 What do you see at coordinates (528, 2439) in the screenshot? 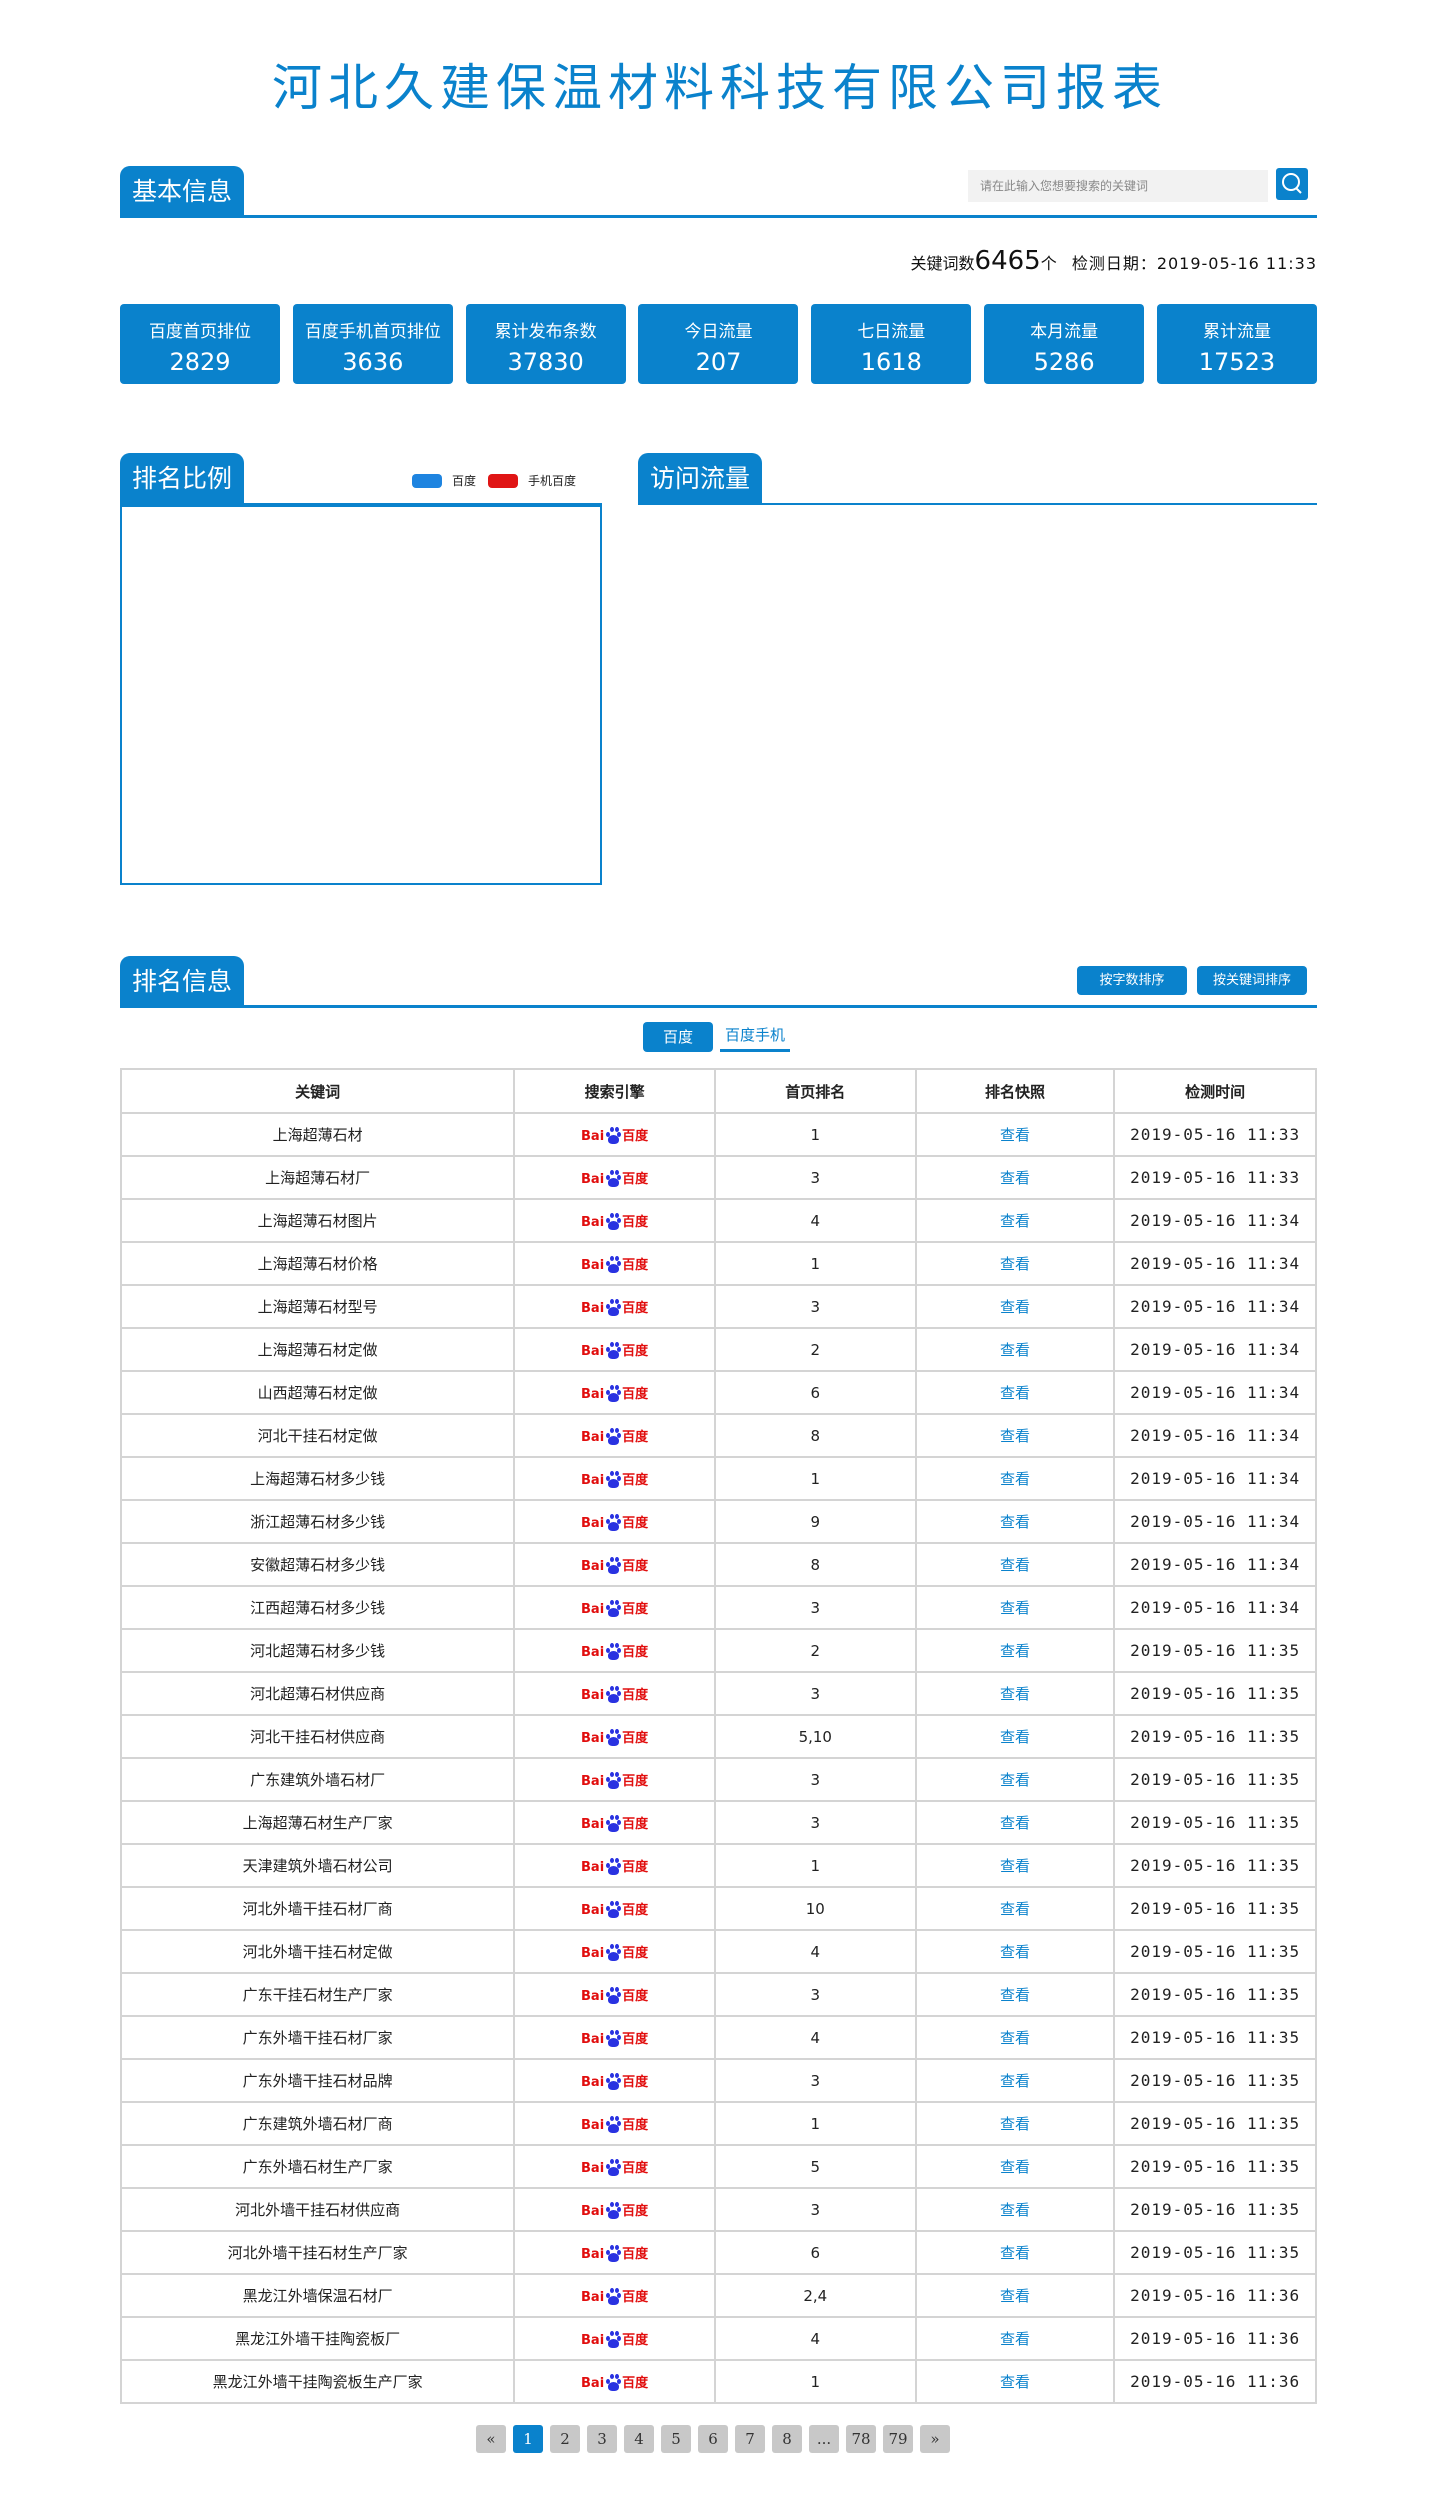
I see `page-button: 1` at bounding box center [528, 2439].